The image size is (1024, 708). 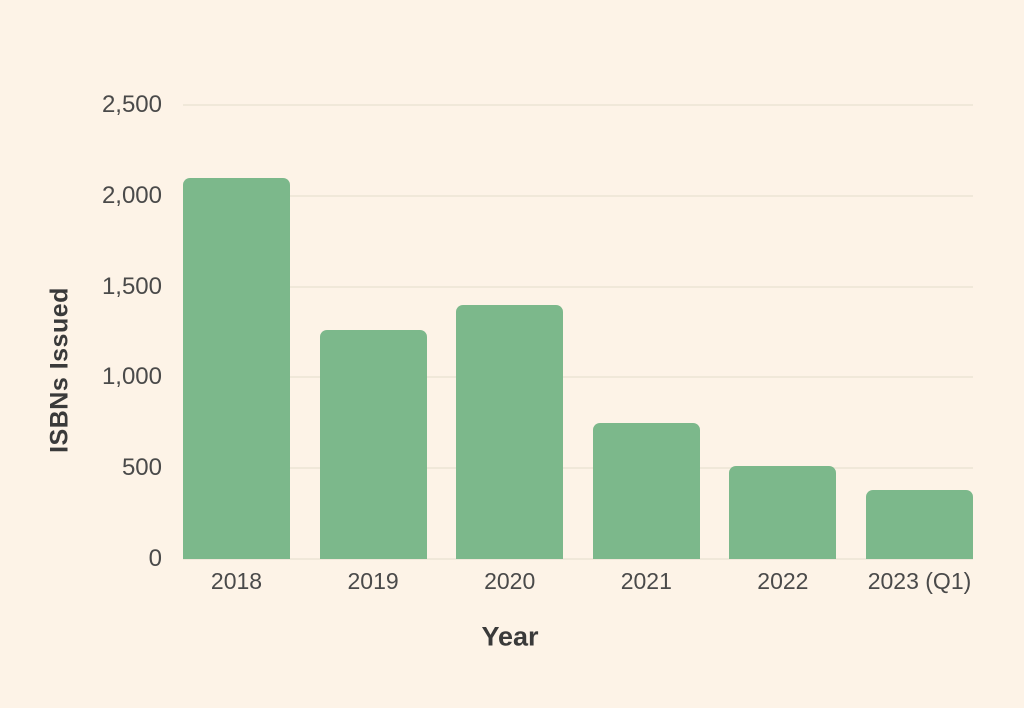 I want to click on bar-2021, so click(x=646, y=490).